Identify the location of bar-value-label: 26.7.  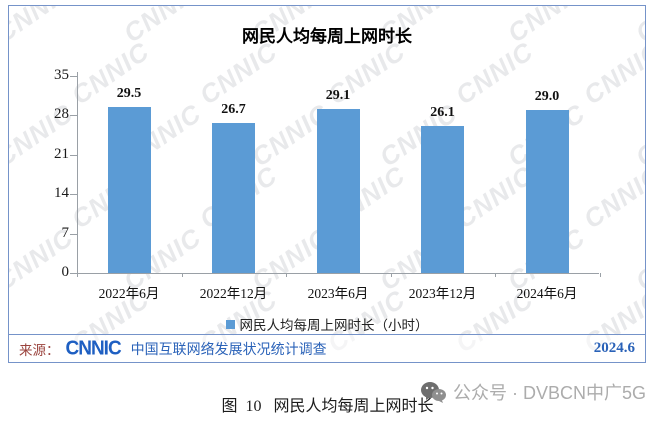
(233, 109).